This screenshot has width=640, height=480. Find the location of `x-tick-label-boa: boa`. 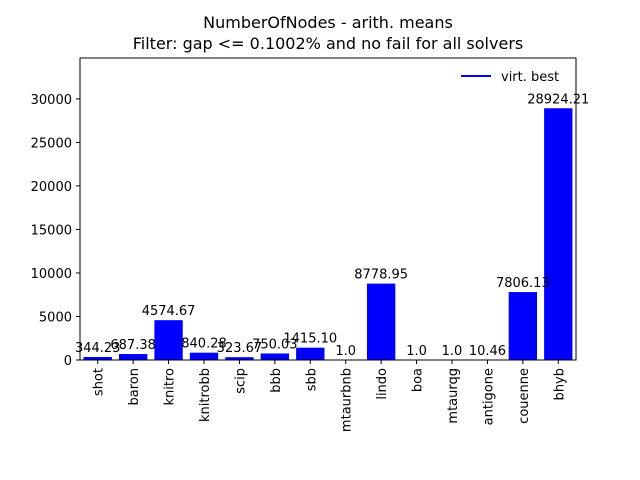

x-tick-label-boa: boa is located at coordinates (418, 380).